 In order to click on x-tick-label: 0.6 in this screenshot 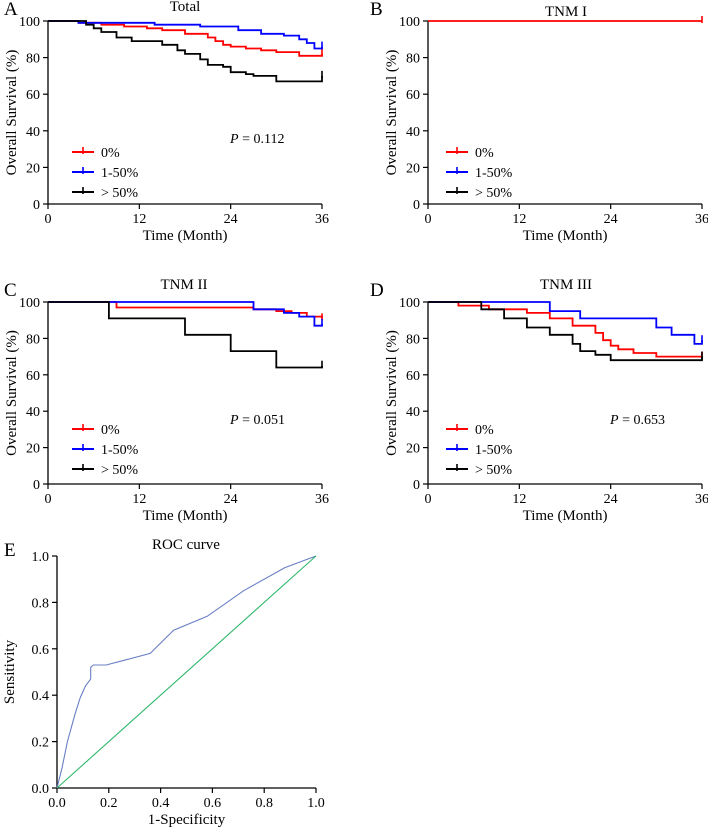, I will do `click(213, 803)`.